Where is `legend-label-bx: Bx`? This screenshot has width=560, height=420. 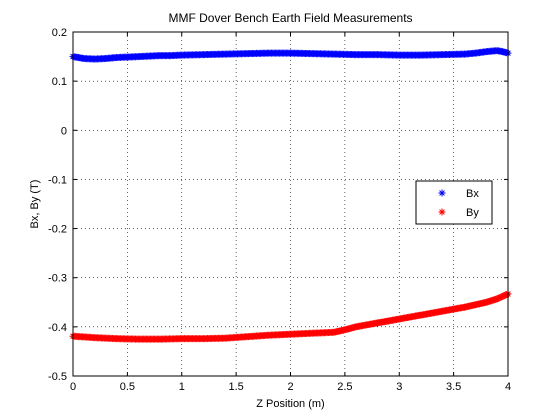
legend-label-bx: Bx is located at coordinates (472, 194).